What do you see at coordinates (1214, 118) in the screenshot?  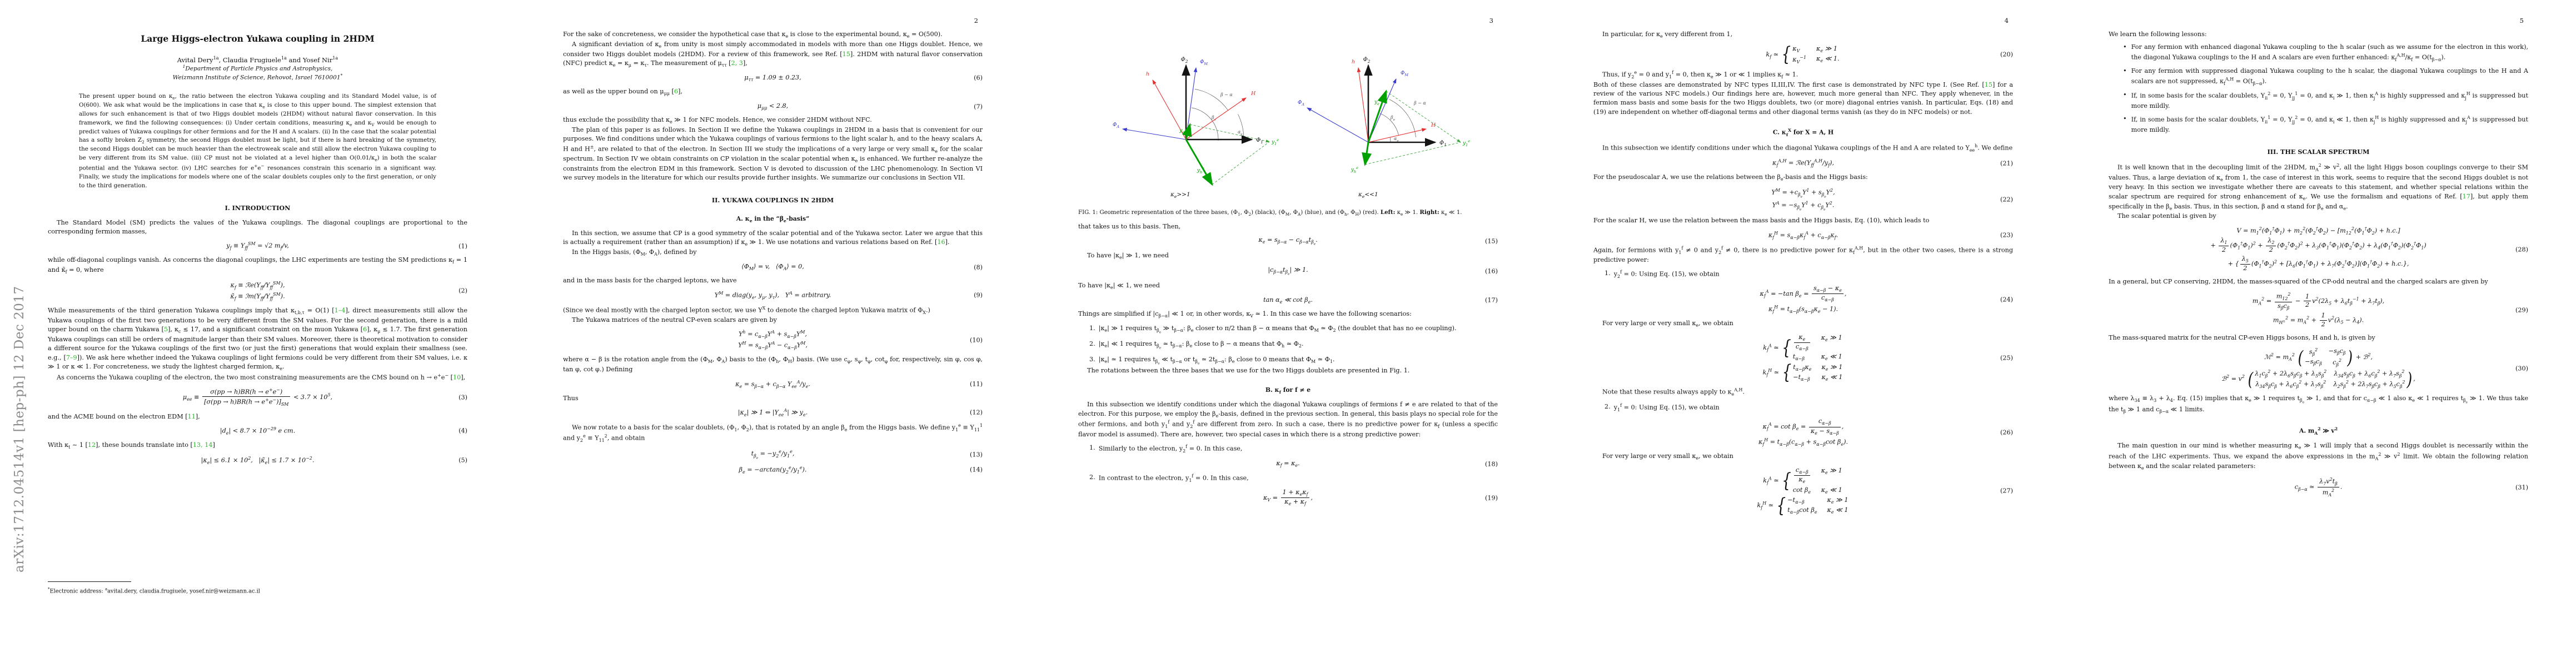 I see `angle-label-be: βe` at bounding box center [1214, 118].